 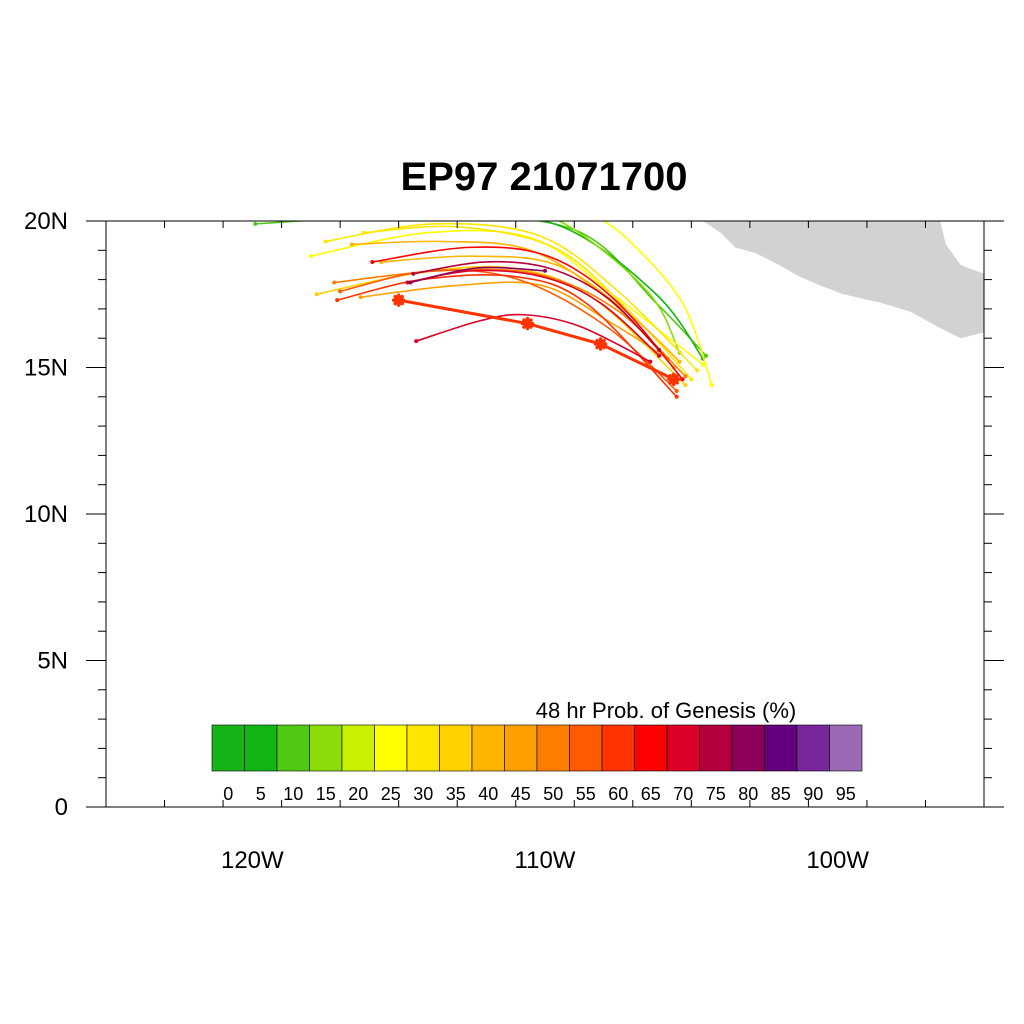 I want to click on main-track-line, so click(x=536, y=339).